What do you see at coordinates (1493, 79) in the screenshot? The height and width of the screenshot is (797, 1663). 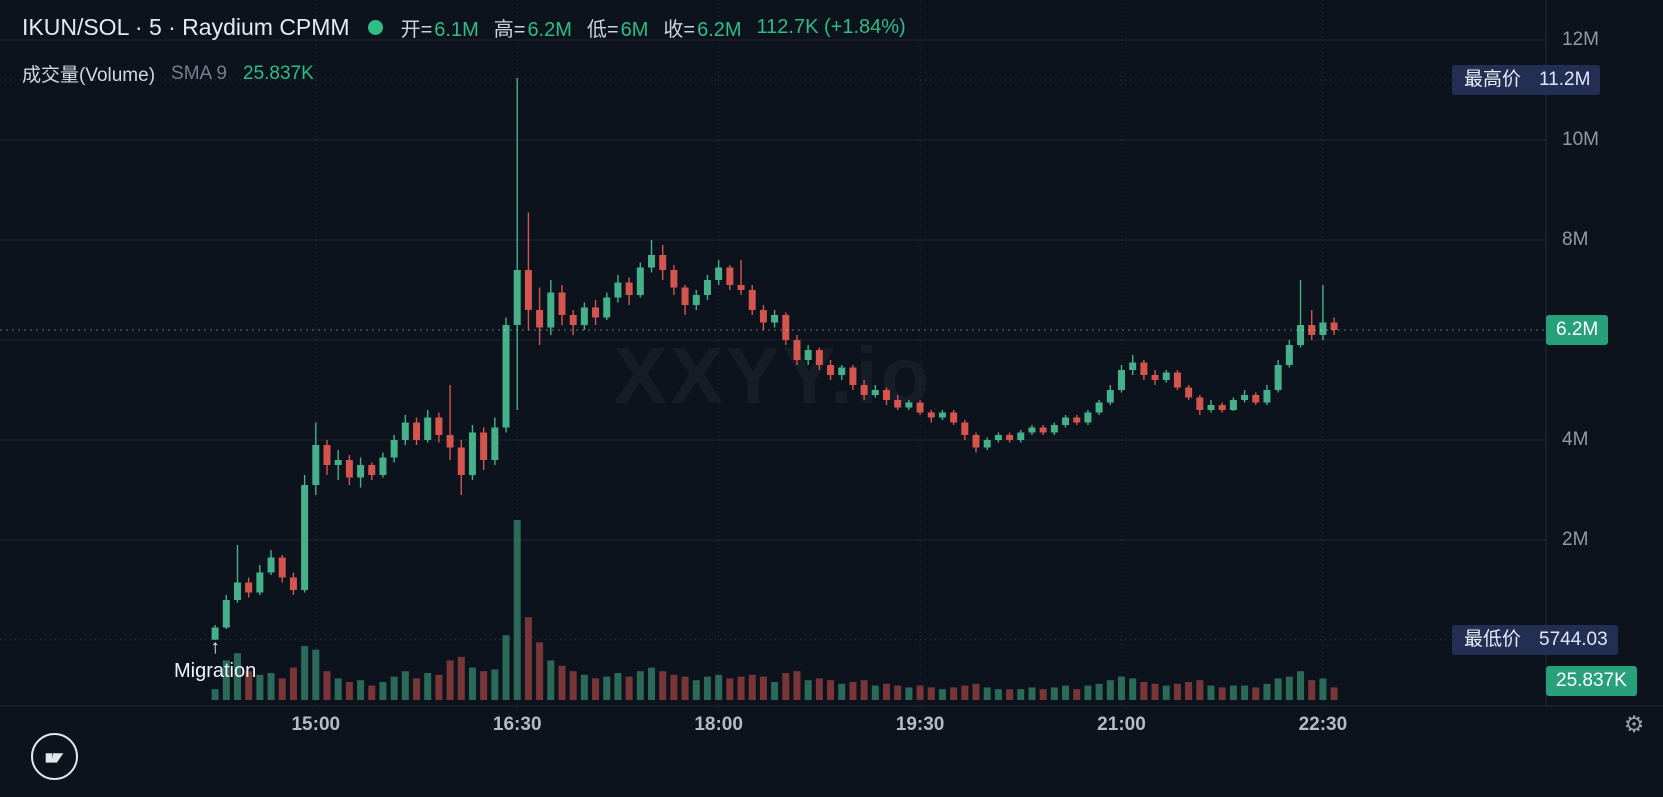 I see `highest-price-label: 最高价` at bounding box center [1493, 79].